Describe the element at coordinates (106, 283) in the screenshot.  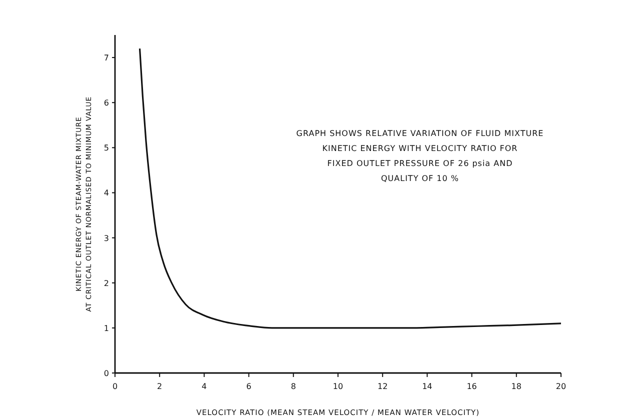
I see `y-tick-label: 2` at that location.